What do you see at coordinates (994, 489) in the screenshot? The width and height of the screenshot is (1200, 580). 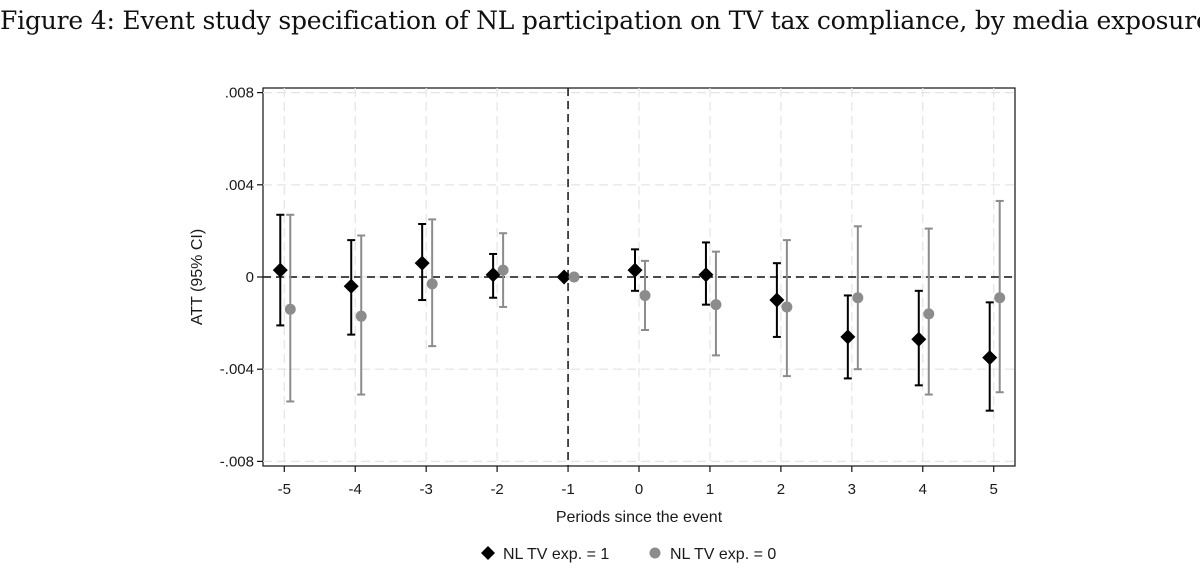 I see `x-tick-label: 5` at bounding box center [994, 489].